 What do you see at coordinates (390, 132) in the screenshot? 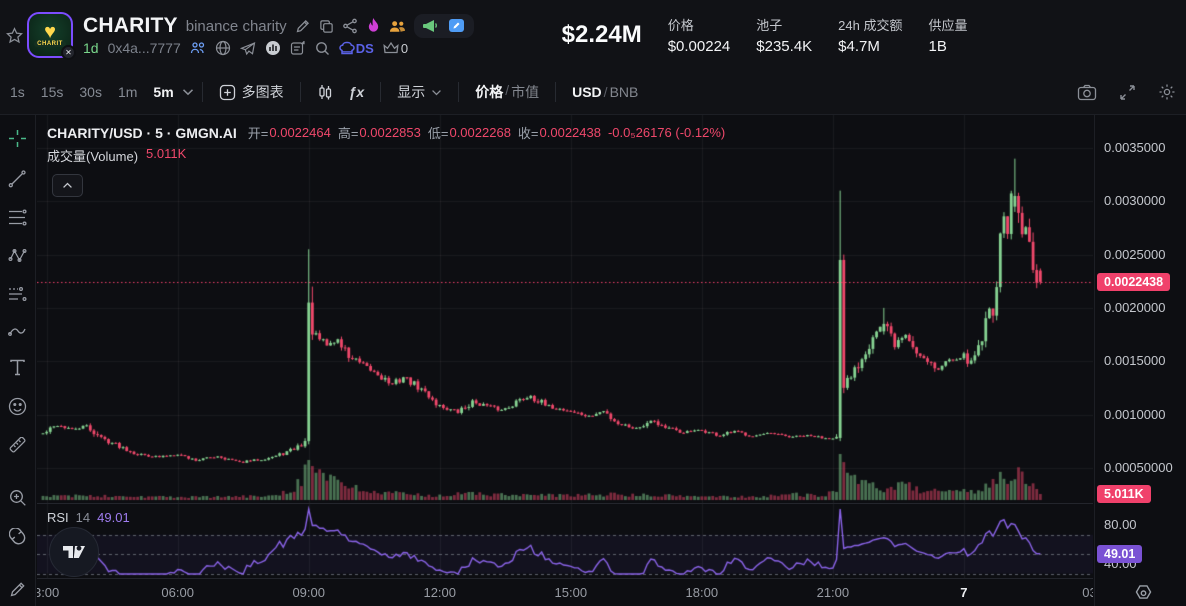
I see `high-value: 0.0022853` at bounding box center [390, 132].